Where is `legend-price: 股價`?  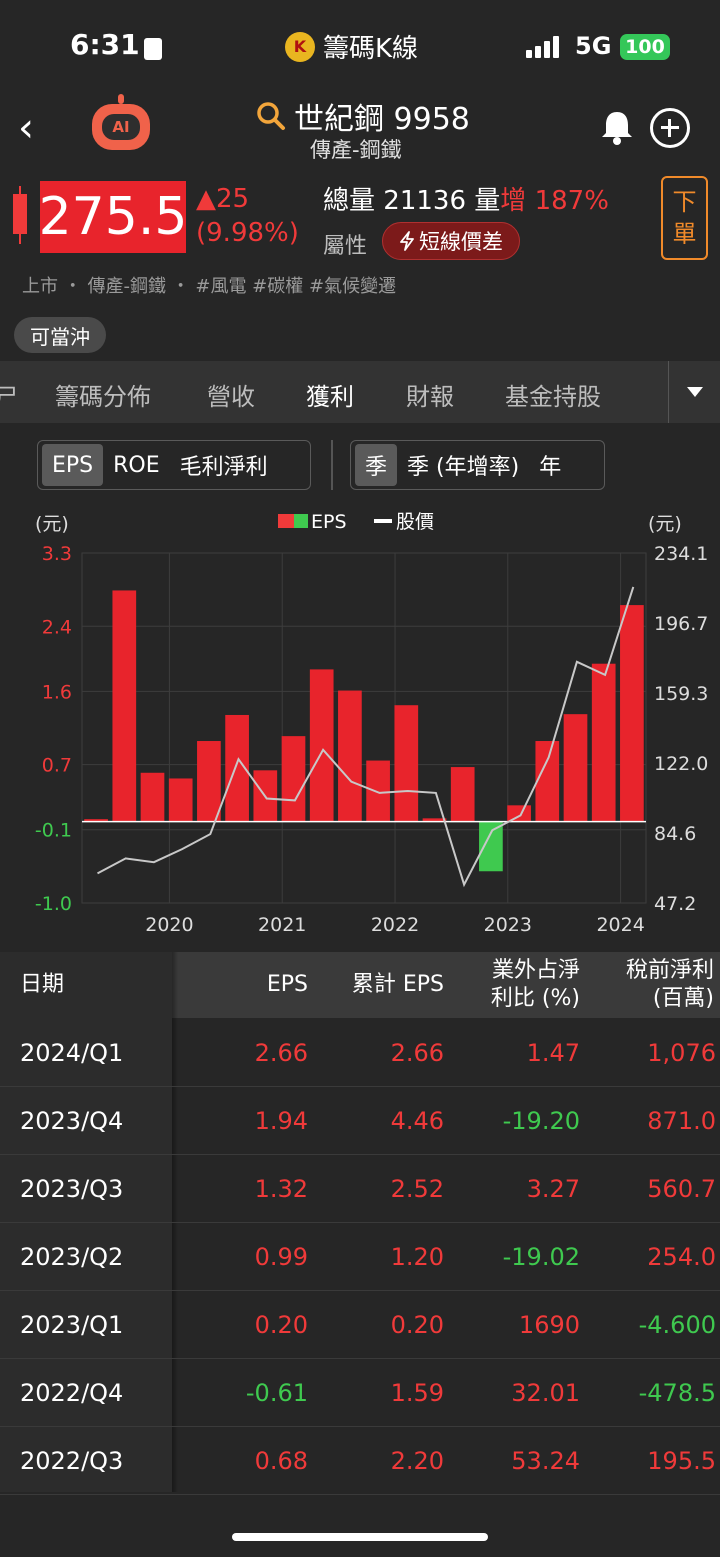 legend-price: 股價 is located at coordinates (415, 522).